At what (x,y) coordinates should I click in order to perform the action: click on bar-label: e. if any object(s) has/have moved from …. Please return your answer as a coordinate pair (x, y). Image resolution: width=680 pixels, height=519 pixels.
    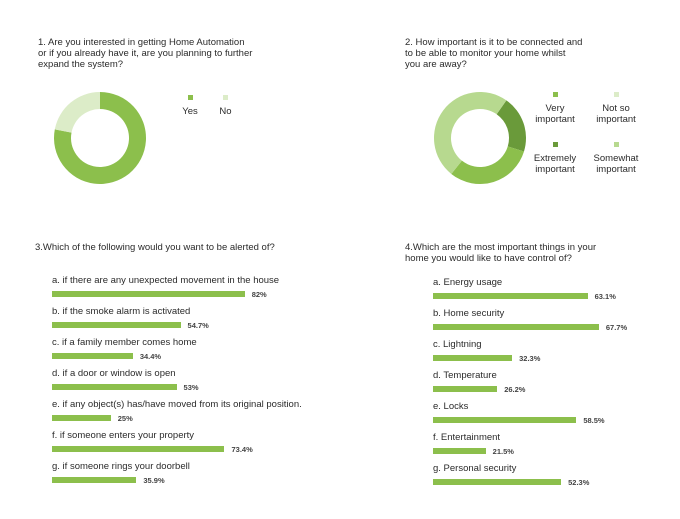
    Looking at the image, I should click on (177, 404).